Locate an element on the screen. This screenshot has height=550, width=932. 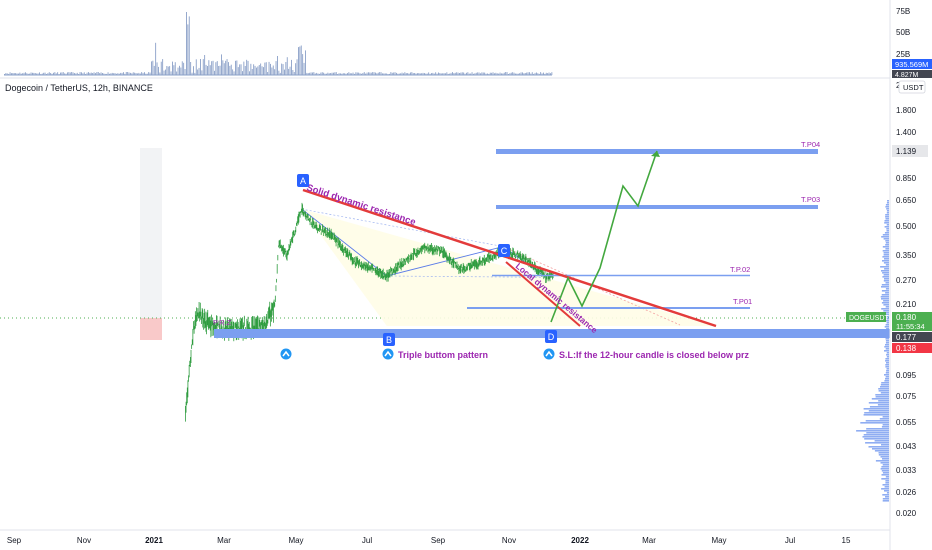
current-volume-value: 935.569M is located at coordinates (911, 64).